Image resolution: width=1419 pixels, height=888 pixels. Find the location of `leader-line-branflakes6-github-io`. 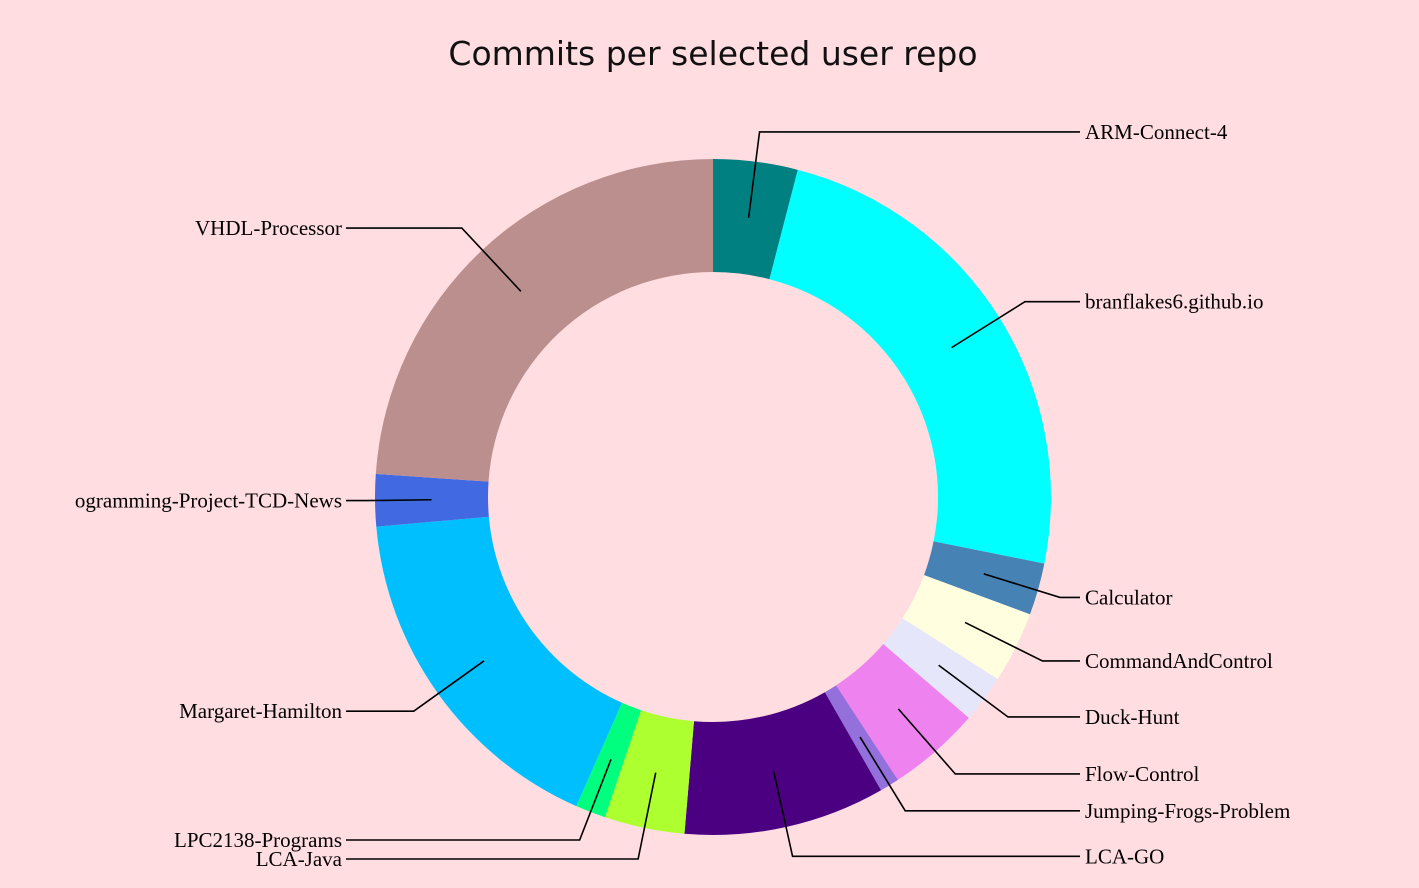

leader-line-branflakes6-github-io is located at coordinates (1015, 324).